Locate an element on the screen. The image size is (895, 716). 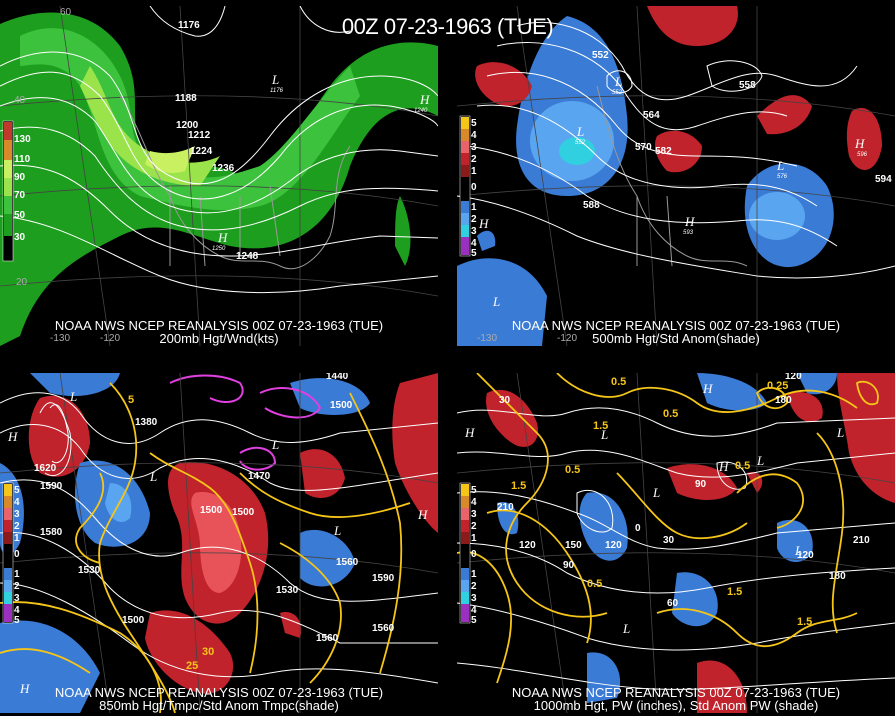
svg-text: 582 is located at coordinates (663, 151).